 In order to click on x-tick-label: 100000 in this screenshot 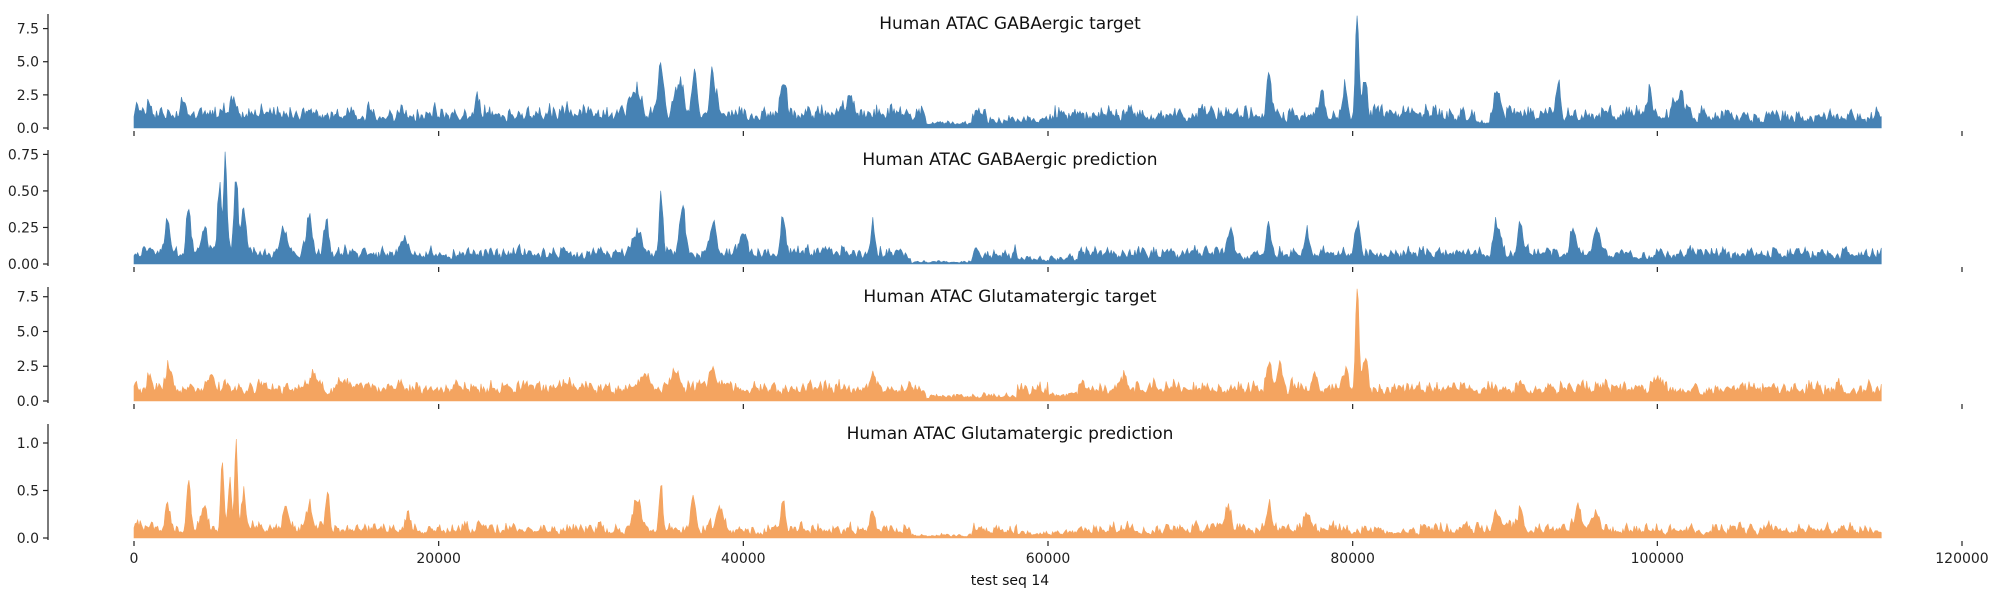, I will do `click(1657, 559)`.